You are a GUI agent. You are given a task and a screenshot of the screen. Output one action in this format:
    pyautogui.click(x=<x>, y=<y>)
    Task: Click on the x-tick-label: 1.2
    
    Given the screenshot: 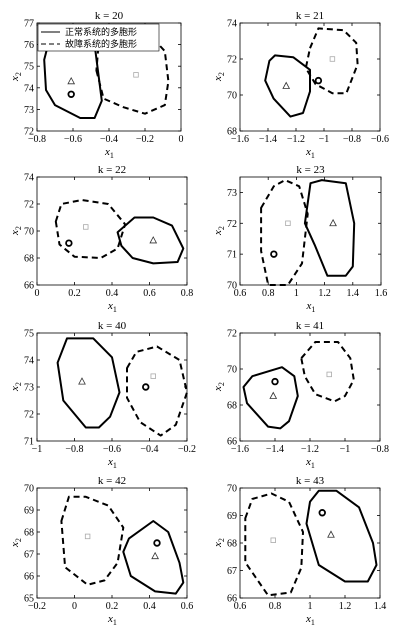 What is the action you would take?
    pyautogui.click(x=345, y=606)
    